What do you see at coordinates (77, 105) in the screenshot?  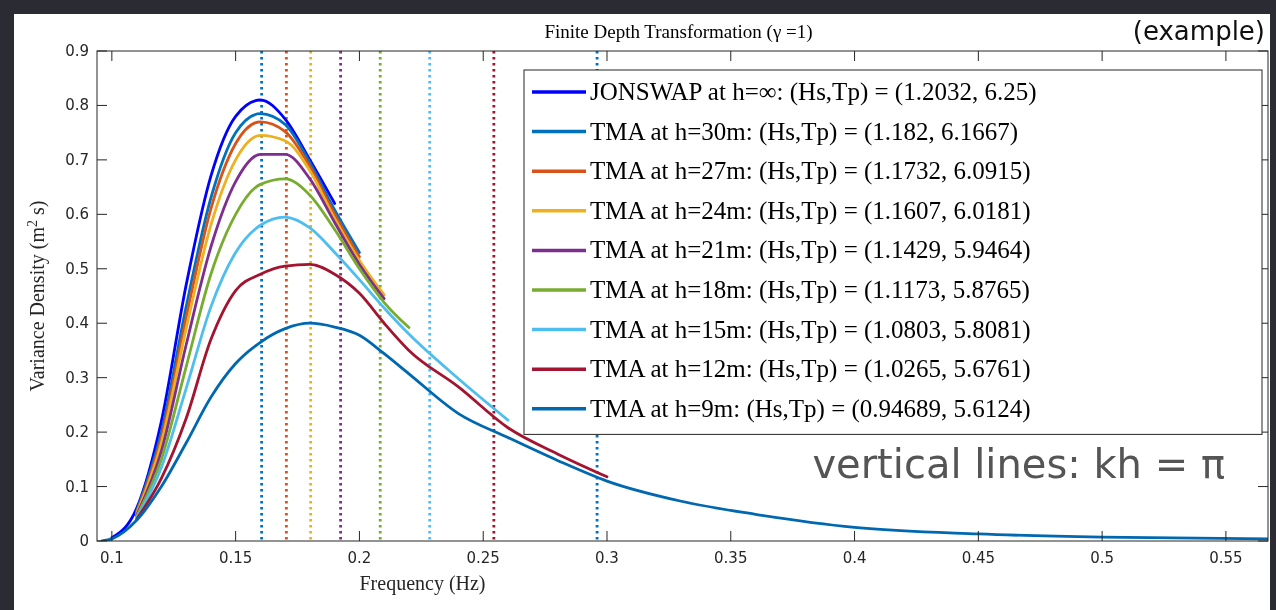 I see `y-tick-label: 0.8` at bounding box center [77, 105].